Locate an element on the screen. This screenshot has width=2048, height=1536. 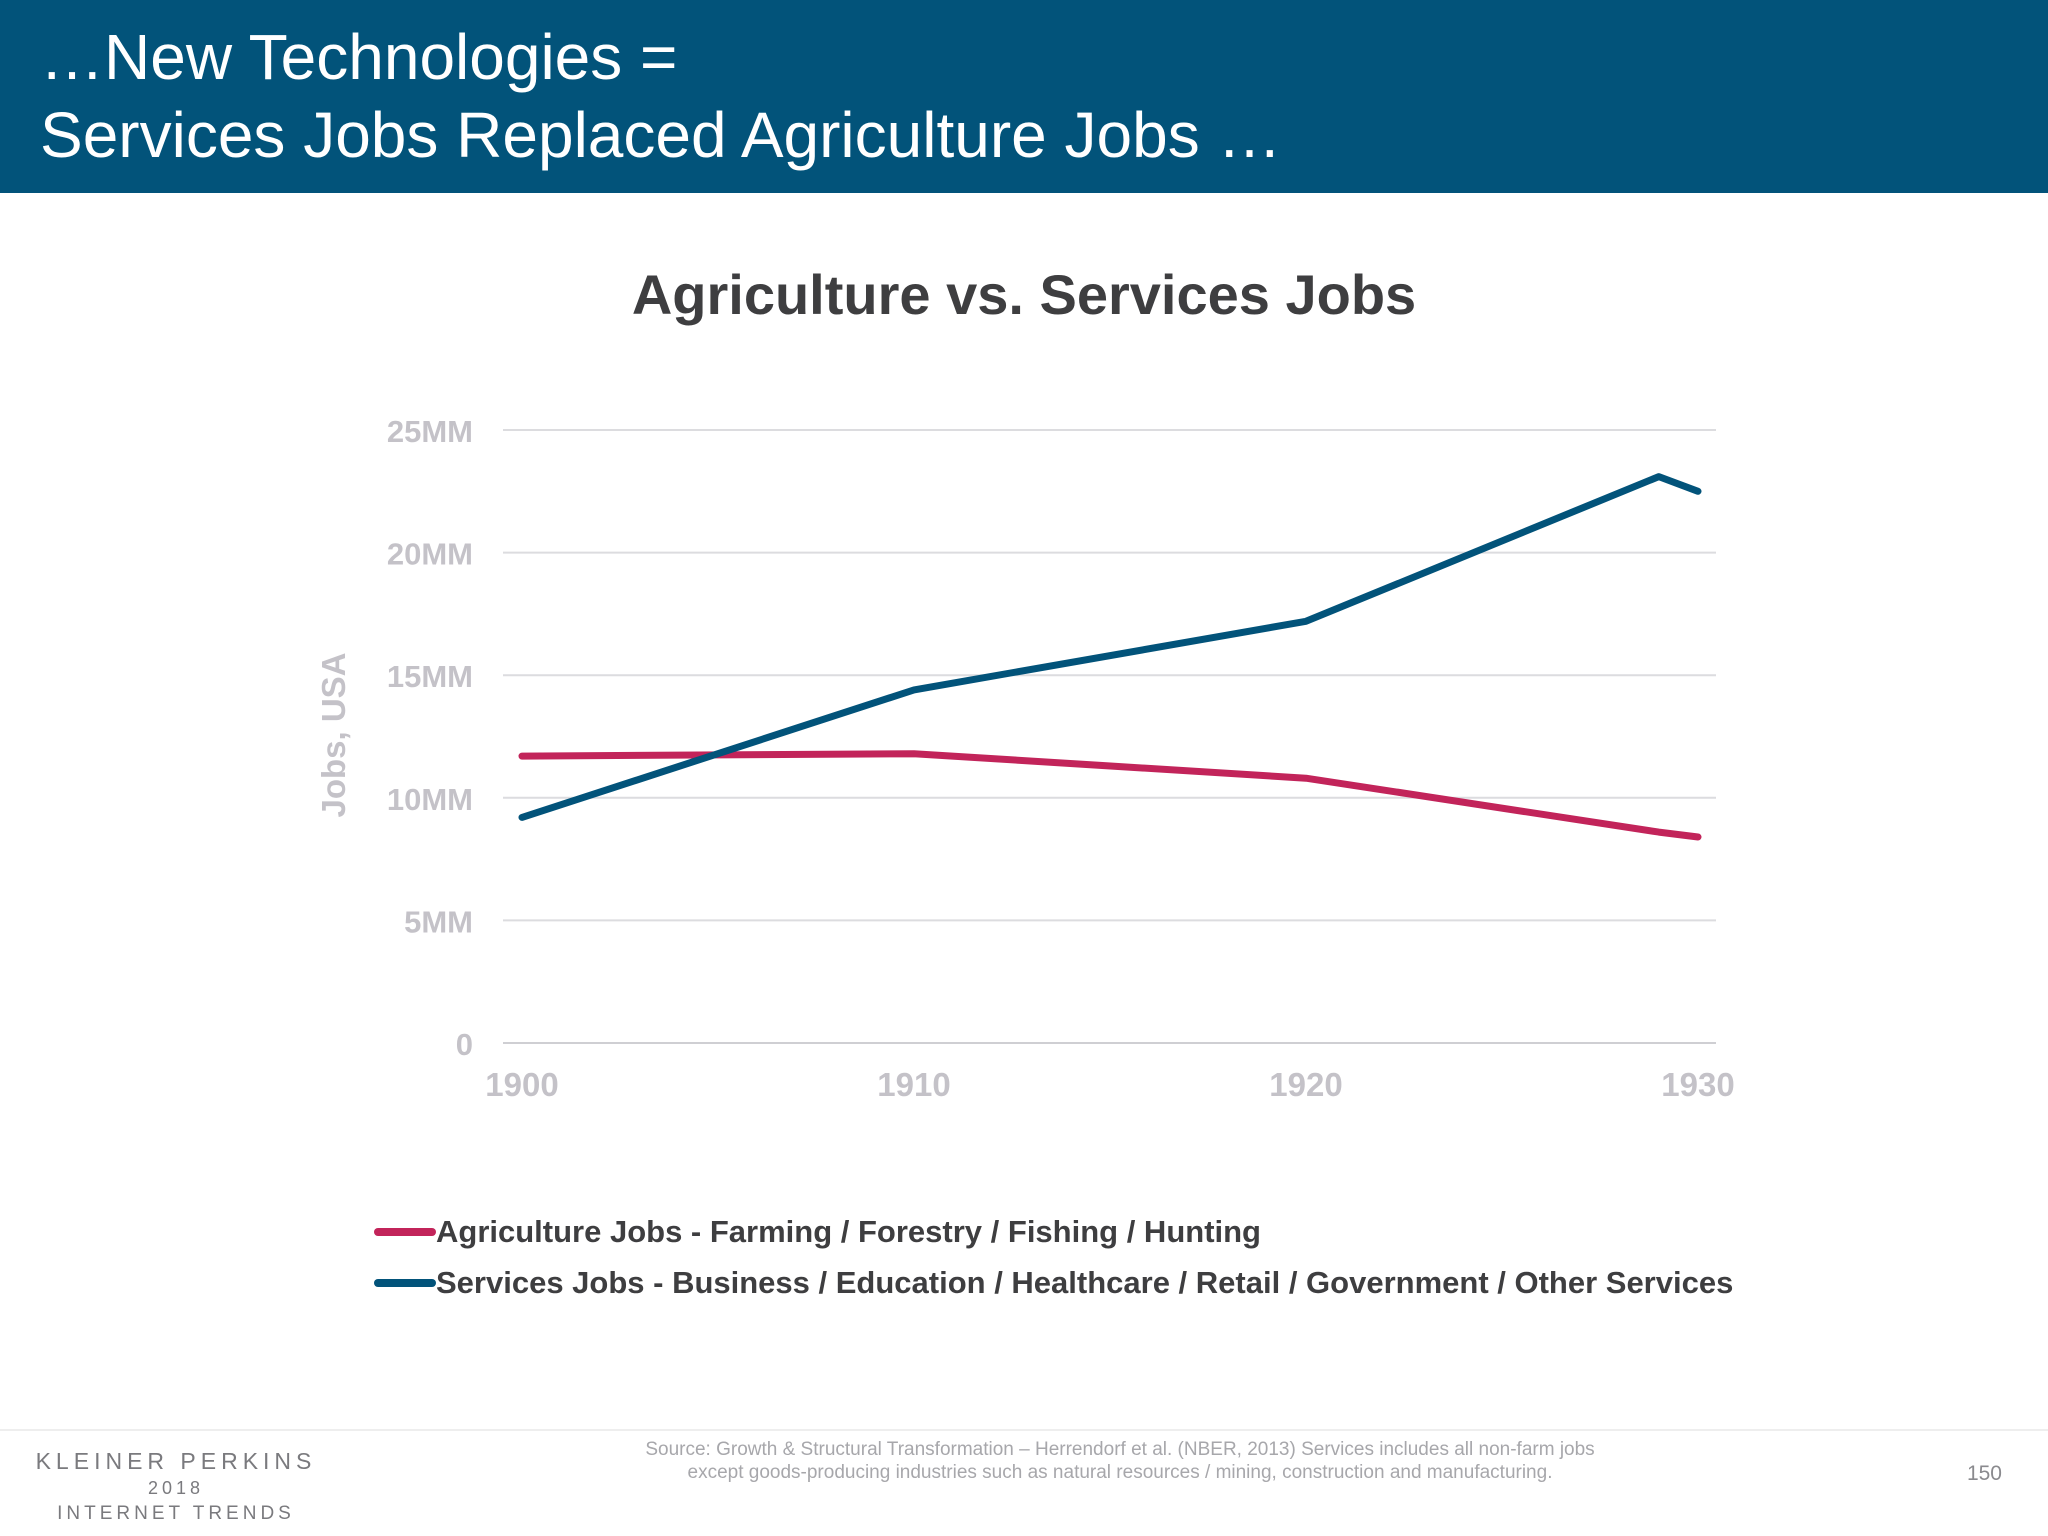
kleiner-perkins-logo: KLEINER PERKINS 2018 INTERNET TRENDS is located at coordinates (176, 1487).